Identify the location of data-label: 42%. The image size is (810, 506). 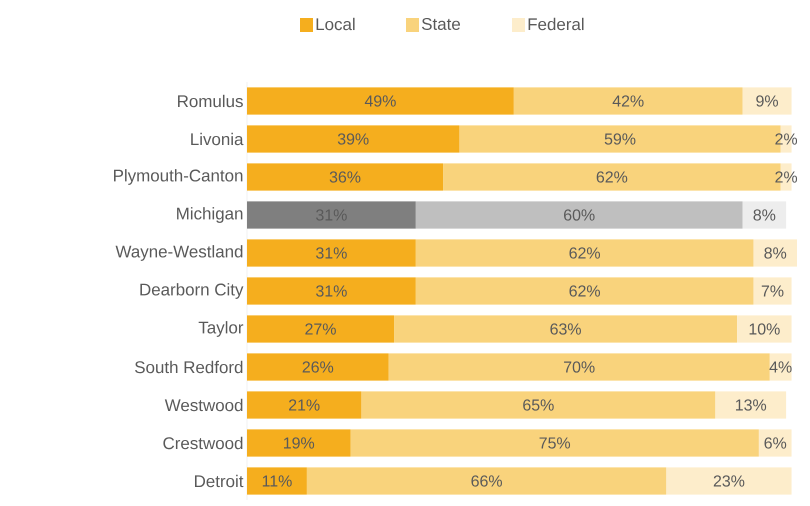
(628, 101).